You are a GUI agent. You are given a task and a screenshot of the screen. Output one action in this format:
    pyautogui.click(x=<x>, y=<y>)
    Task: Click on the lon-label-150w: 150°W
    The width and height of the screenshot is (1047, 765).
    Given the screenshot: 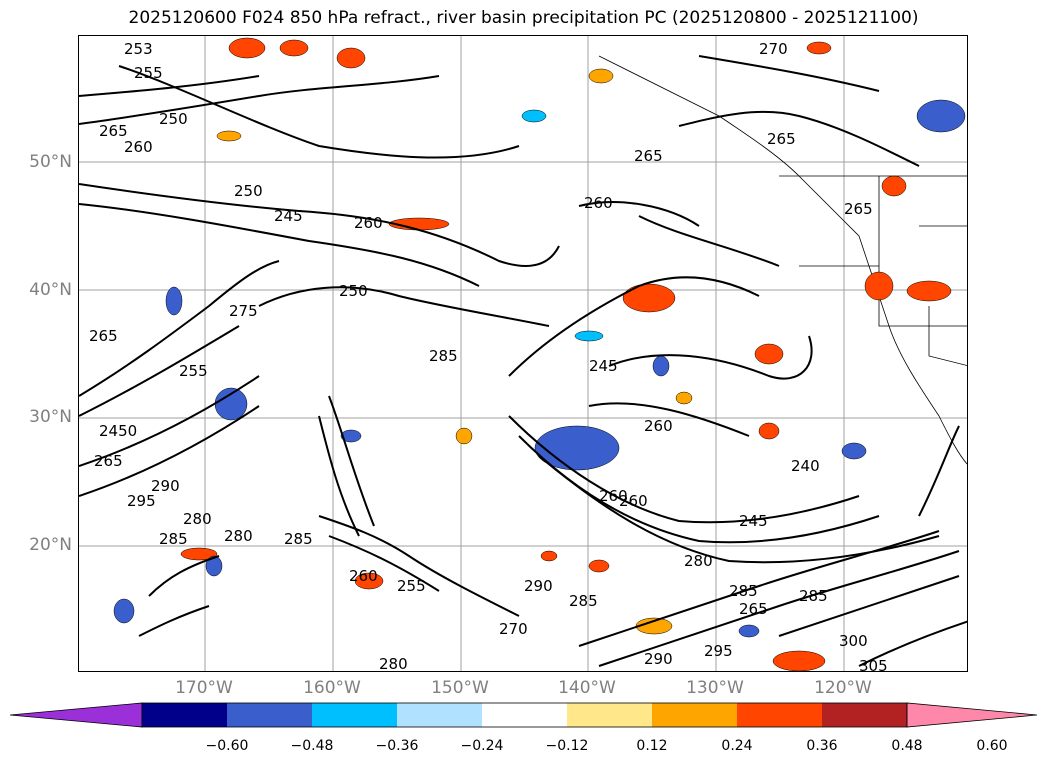 What is the action you would take?
    pyautogui.click(x=460, y=688)
    